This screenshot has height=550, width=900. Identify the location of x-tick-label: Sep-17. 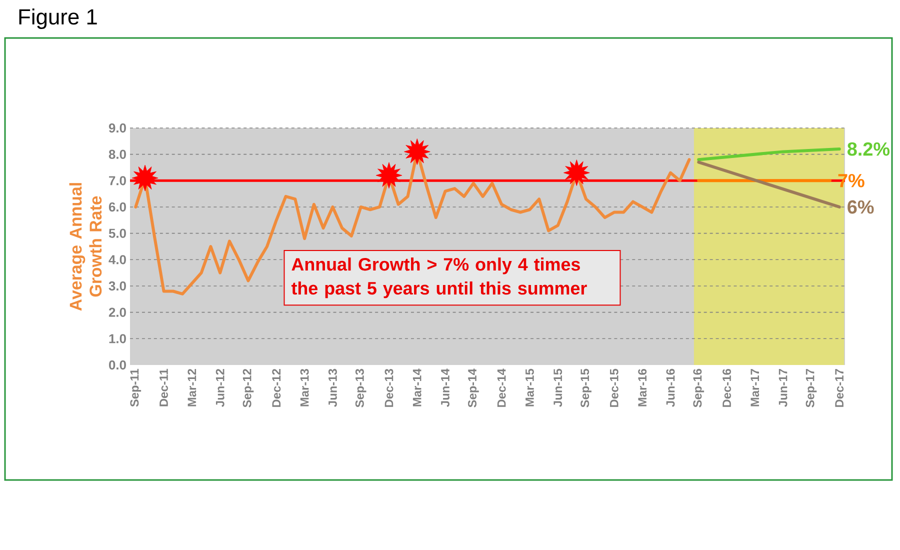
(811, 388).